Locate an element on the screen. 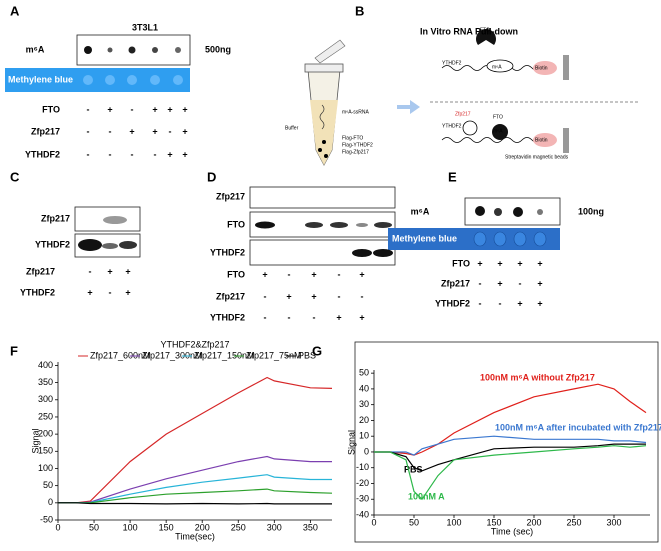 This screenshot has width=661, height=551. series-annotation: 100nM m⁶A without Zfp217 is located at coordinates (537, 377).